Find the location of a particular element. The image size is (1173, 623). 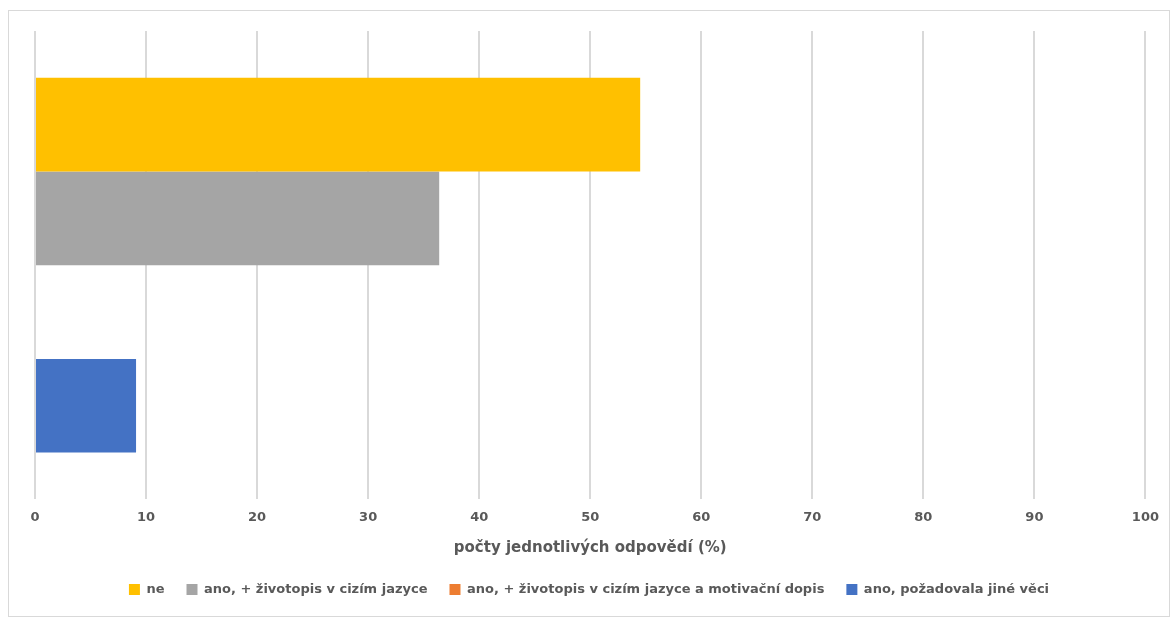

x-tick-label: 0 is located at coordinates (35, 516).